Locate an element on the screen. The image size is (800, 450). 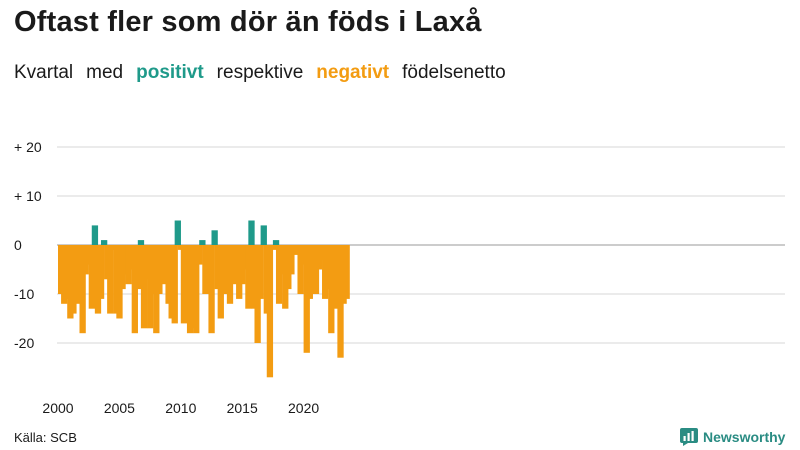
y-tick-label: + 20 is located at coordinates (28, 147).